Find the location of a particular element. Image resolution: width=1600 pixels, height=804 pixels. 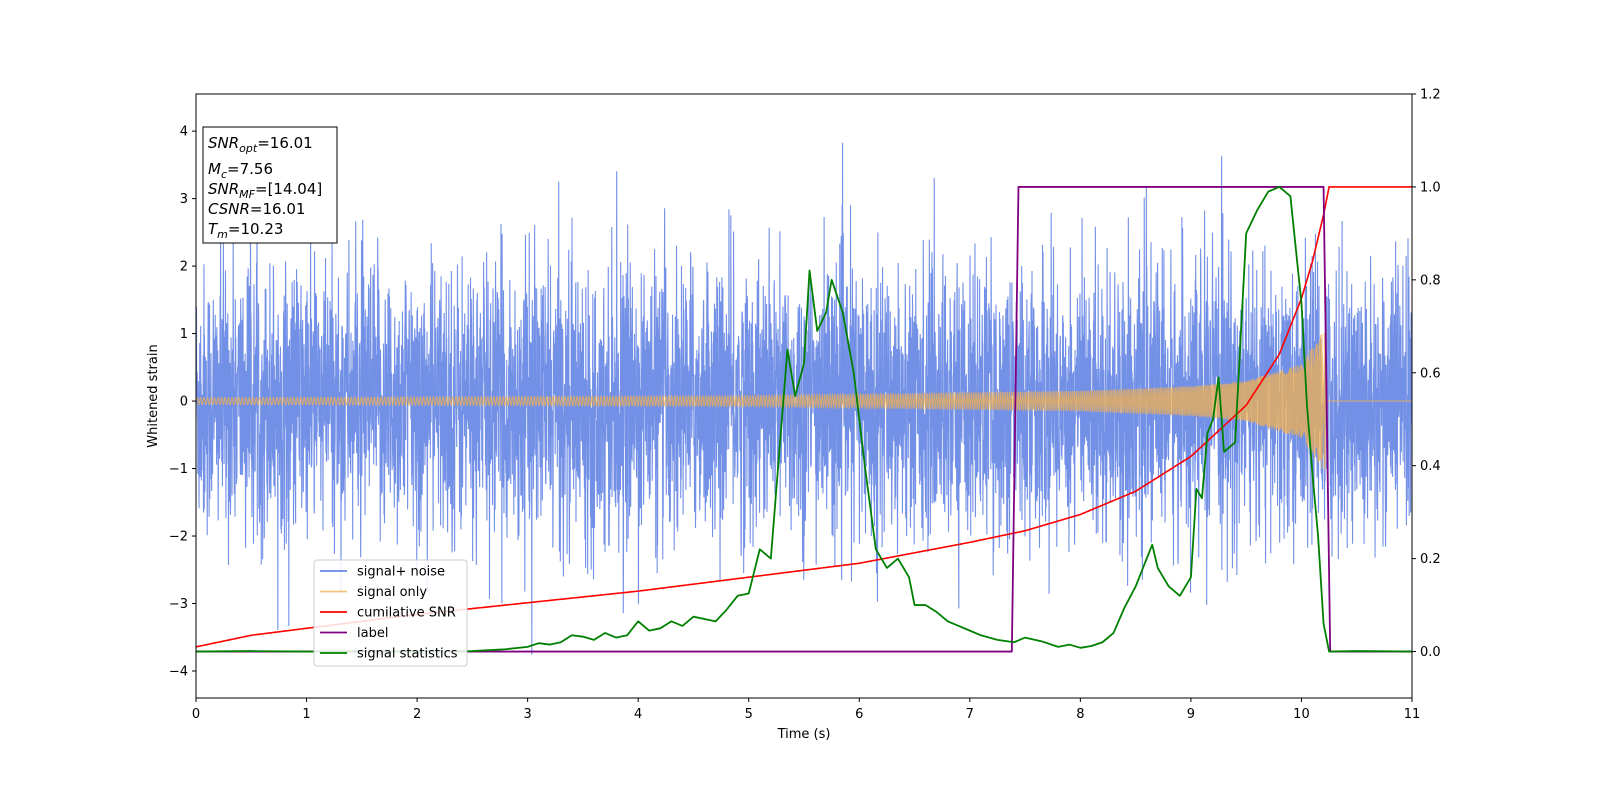

y-right-tick-label: 0.2 is located at coordinates (1430, 559).